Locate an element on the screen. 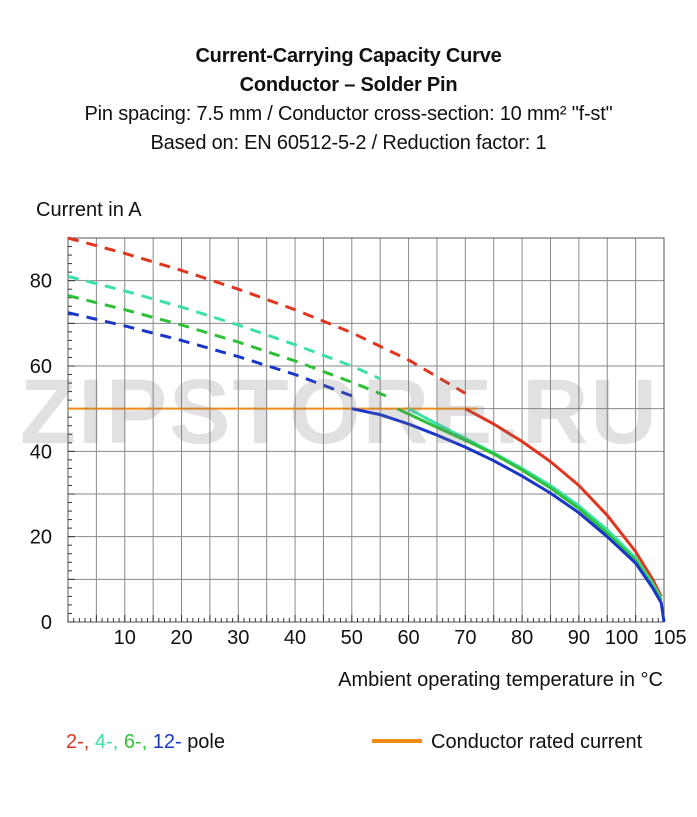  x-tick-label: 10 is located at coordinates (125, 638).